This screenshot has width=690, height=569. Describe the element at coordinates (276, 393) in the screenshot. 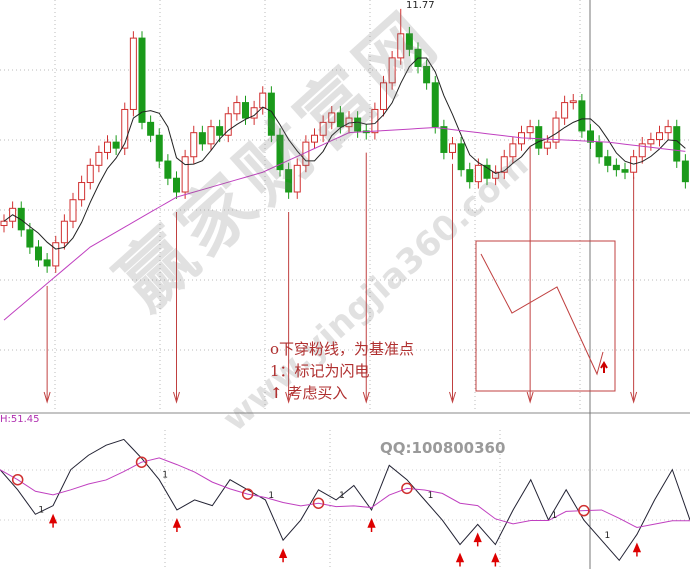

I see `red-arrow-icon: ↑` at that location.